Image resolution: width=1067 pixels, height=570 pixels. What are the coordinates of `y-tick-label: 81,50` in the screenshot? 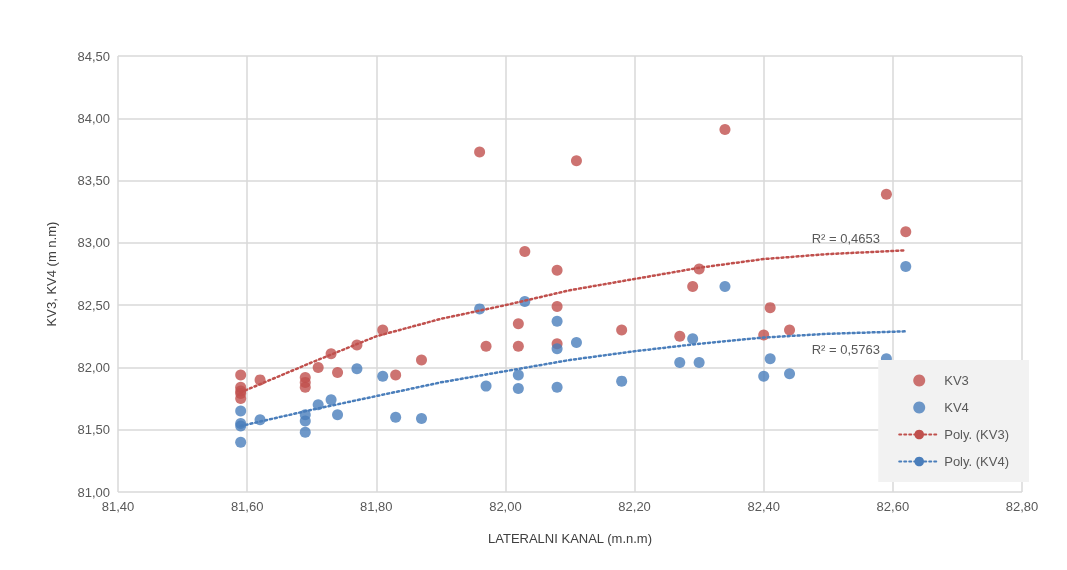 It's located at (93, 430).